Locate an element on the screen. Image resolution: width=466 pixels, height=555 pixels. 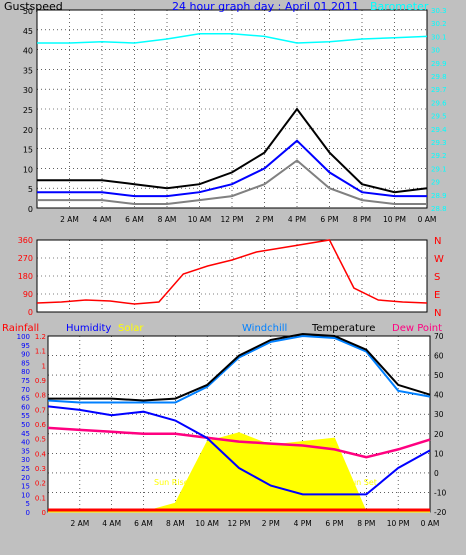
temp-x-tick-label: 0 AM is located at coordinates (430, 523).